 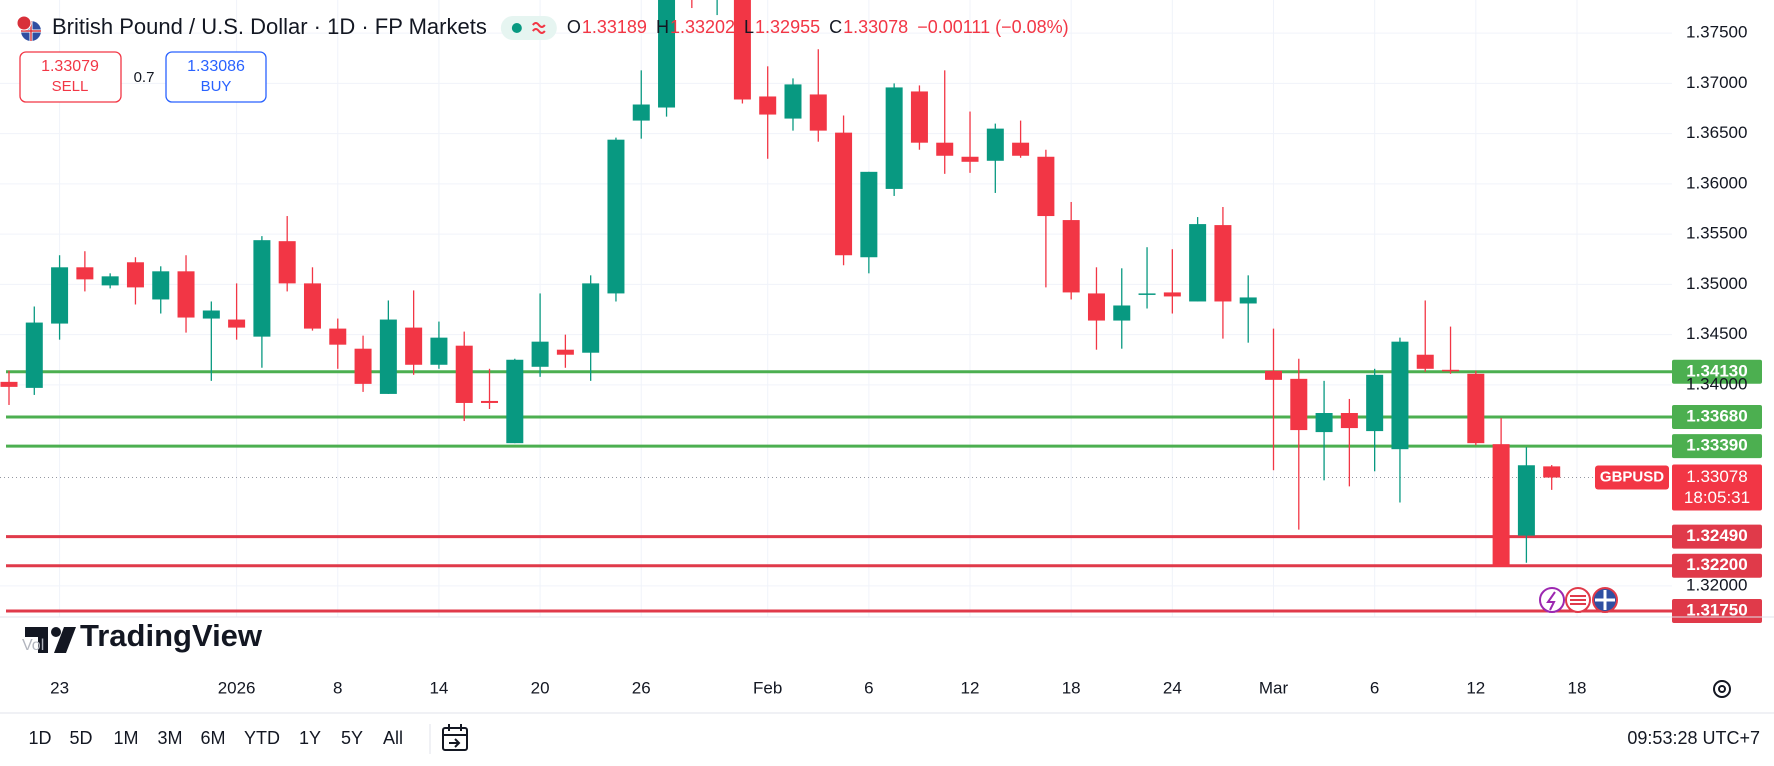 I want to click on x-tick-label: 2026, so click(x=237, y=687).